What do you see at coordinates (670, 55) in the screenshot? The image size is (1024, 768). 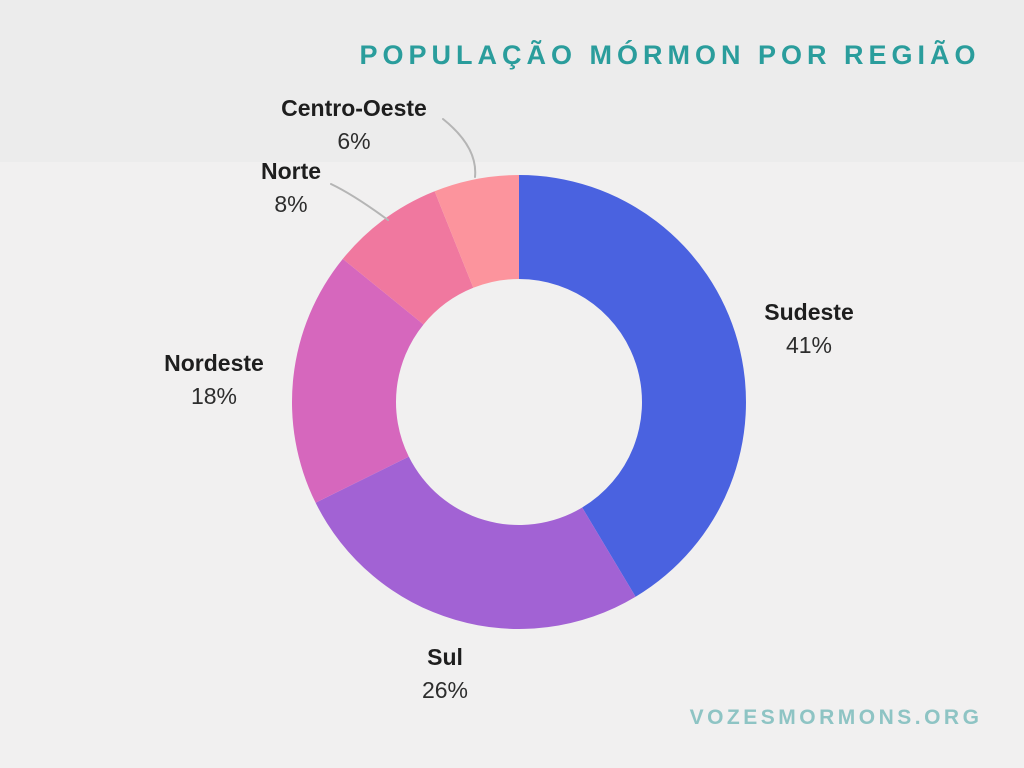 I see `chart-title: POPULAÇÃO MÓRMON POR REGIÃO` at bounding box center [670, 55].